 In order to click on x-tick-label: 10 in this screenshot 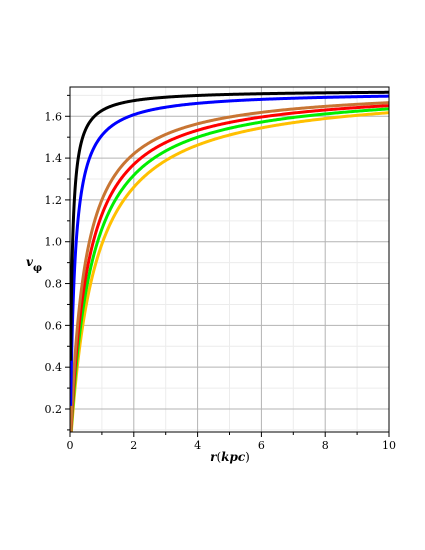, I will do `click(389, 445)`.